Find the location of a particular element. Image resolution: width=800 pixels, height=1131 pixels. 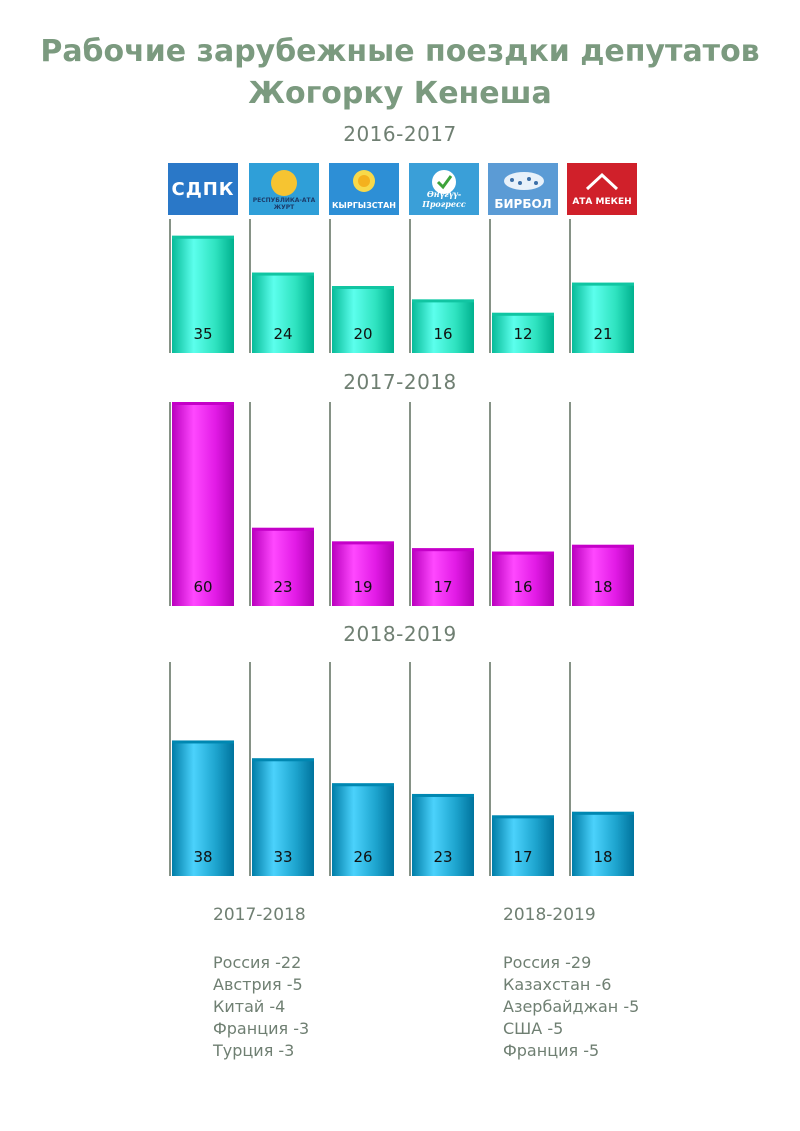

kyrgyzstan-logo: КЫРГЫЗСТАН is located at coordinates (364, 189).